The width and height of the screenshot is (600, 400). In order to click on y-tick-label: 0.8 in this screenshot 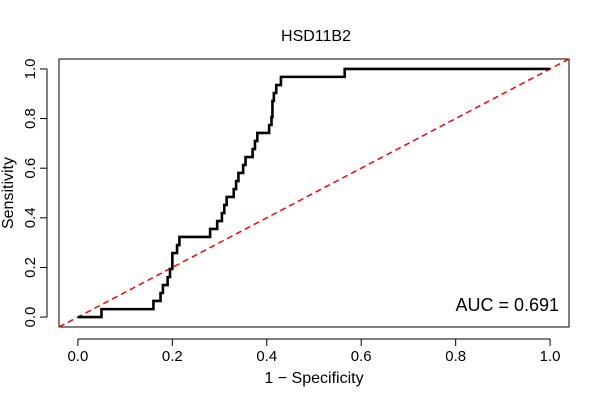, I will do `click(30, 118)`.